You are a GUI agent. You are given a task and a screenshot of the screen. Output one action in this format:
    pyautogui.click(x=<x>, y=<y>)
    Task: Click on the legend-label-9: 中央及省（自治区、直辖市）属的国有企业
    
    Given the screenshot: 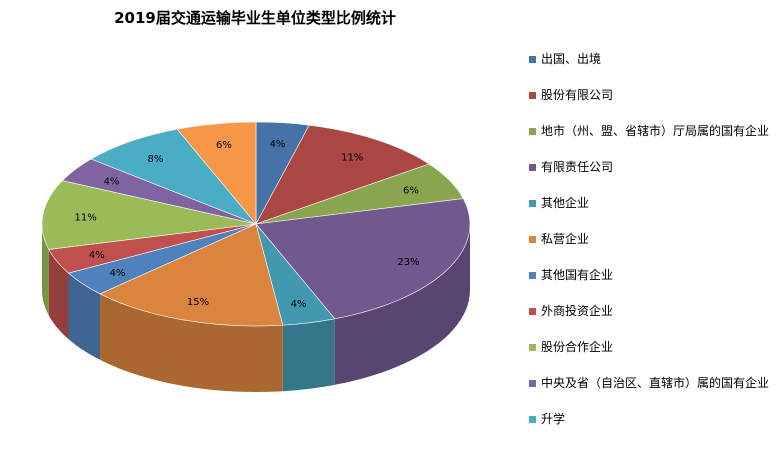 What is the action you would take?
    pyautogui.click(x=655, y=383)
    